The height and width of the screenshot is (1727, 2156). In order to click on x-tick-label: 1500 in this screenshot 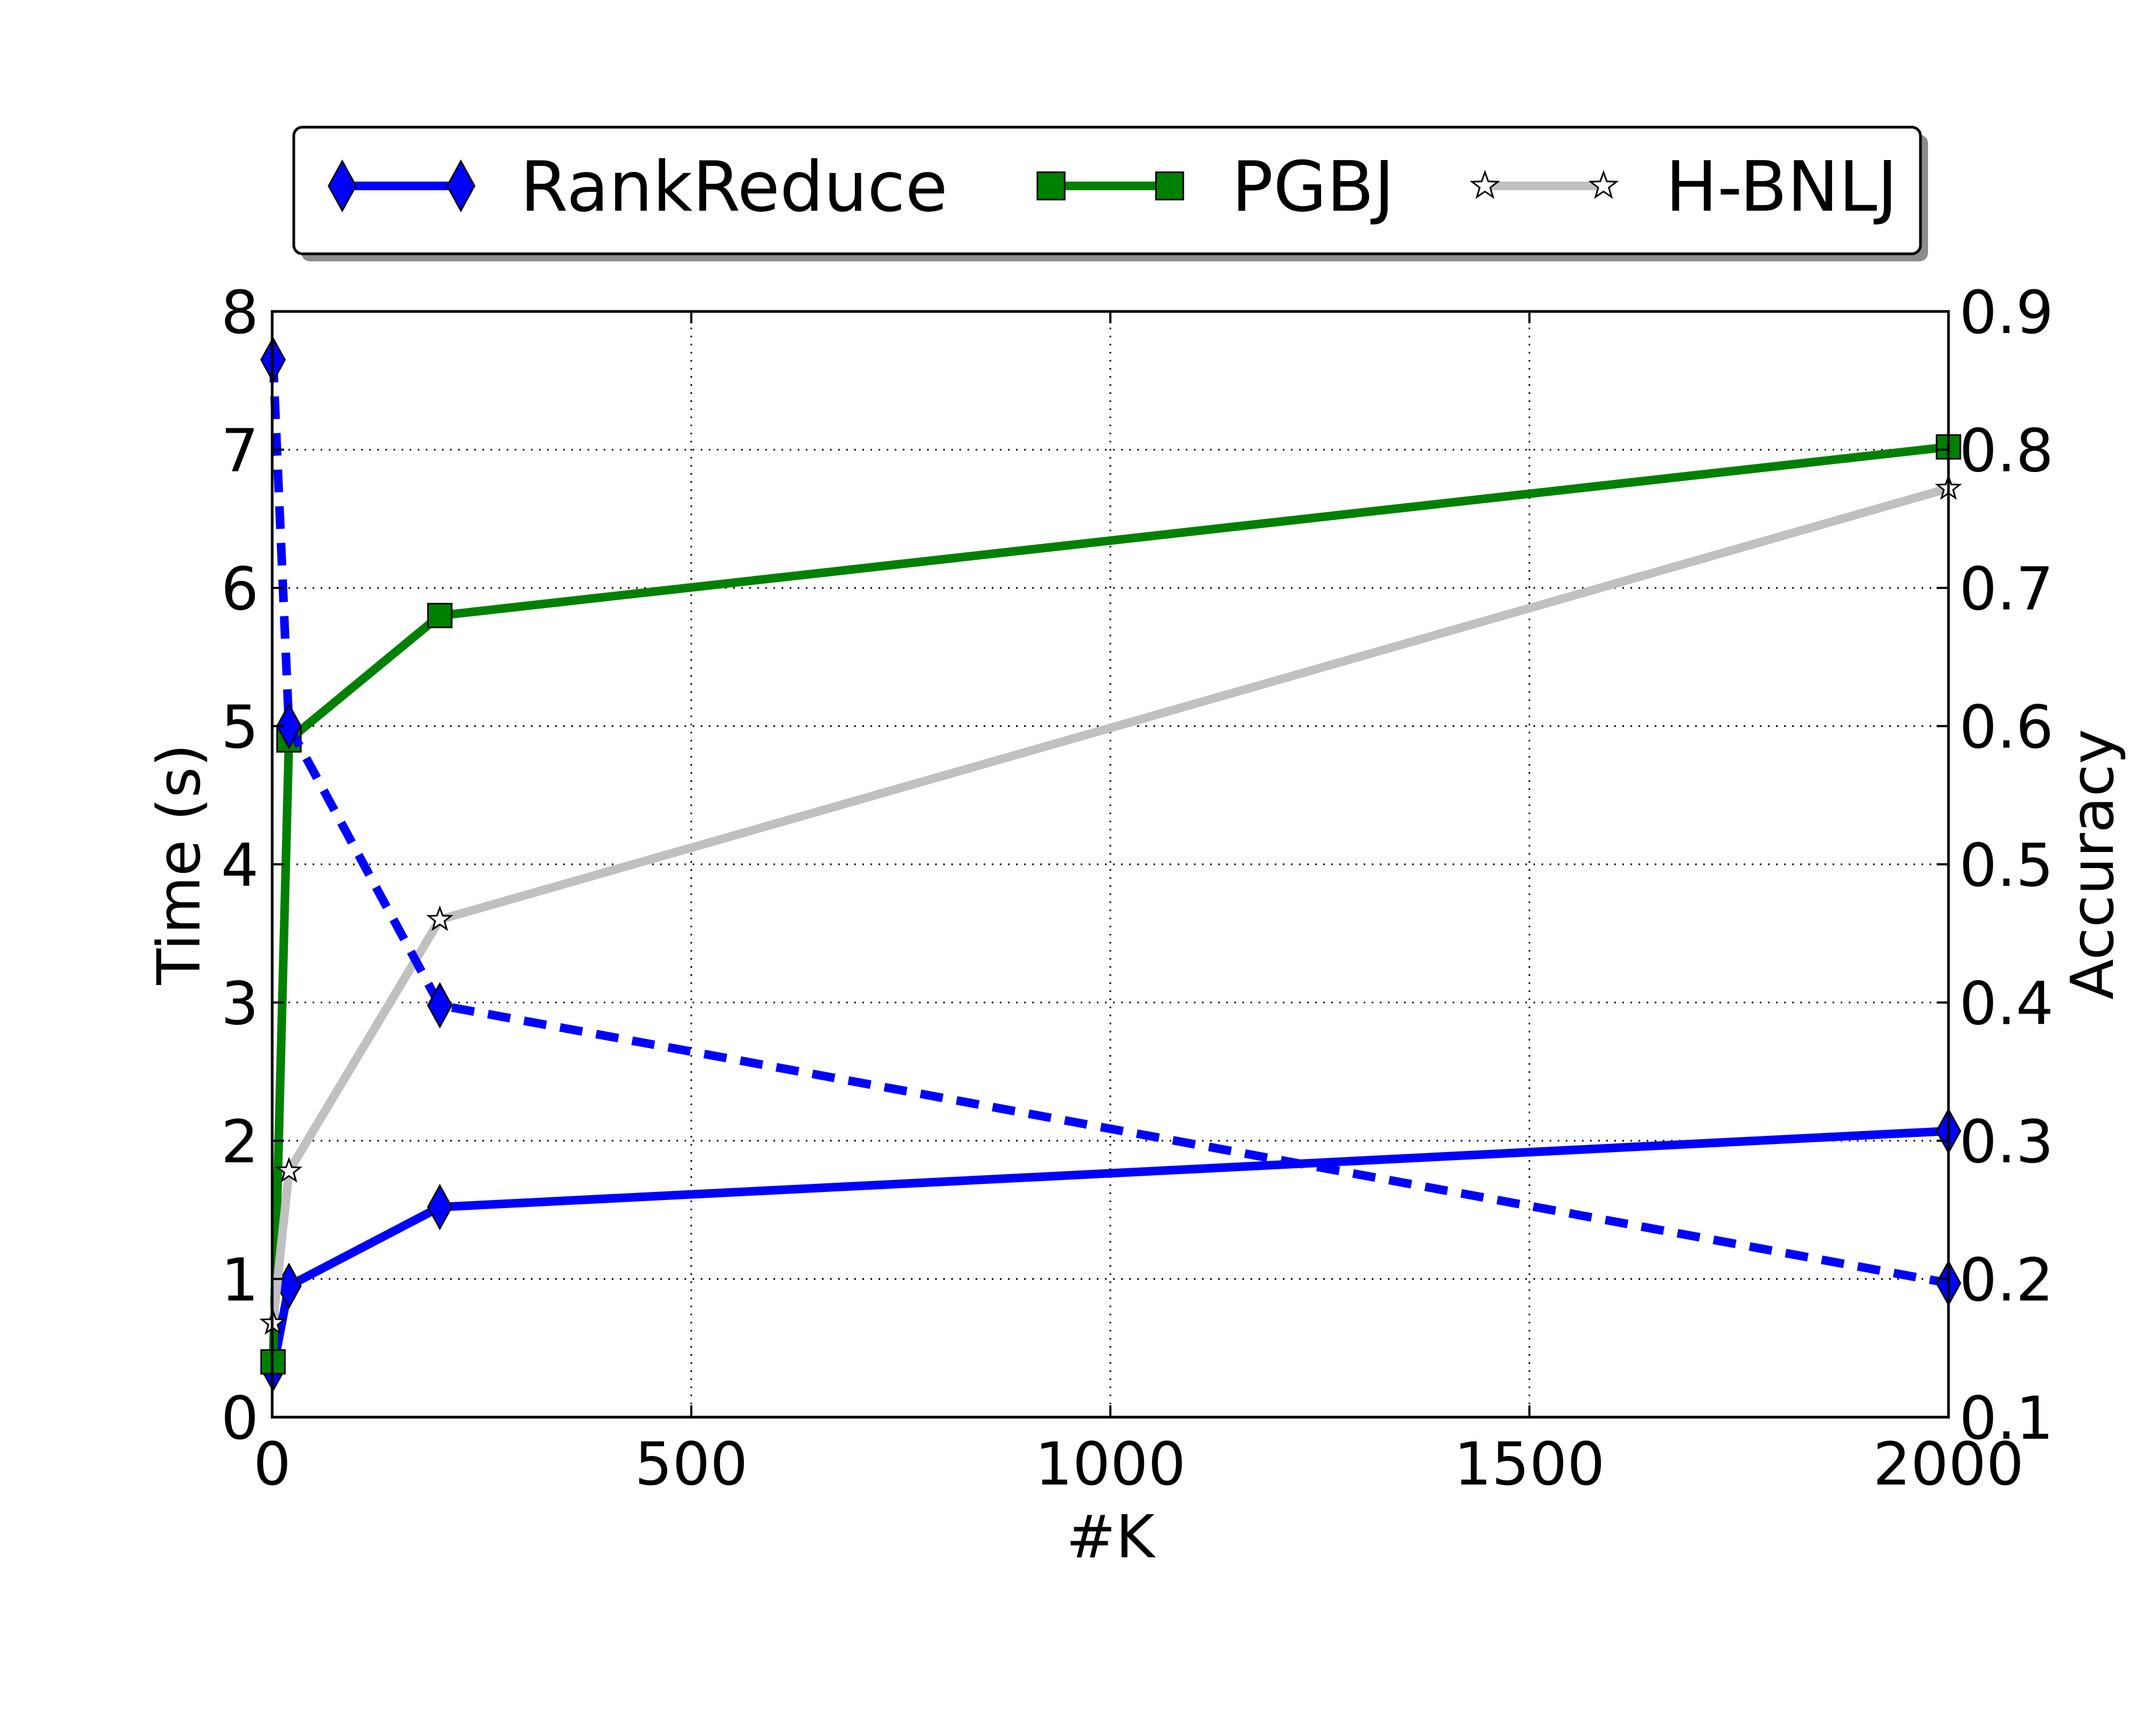, I will do `click(1529, 1465)`.